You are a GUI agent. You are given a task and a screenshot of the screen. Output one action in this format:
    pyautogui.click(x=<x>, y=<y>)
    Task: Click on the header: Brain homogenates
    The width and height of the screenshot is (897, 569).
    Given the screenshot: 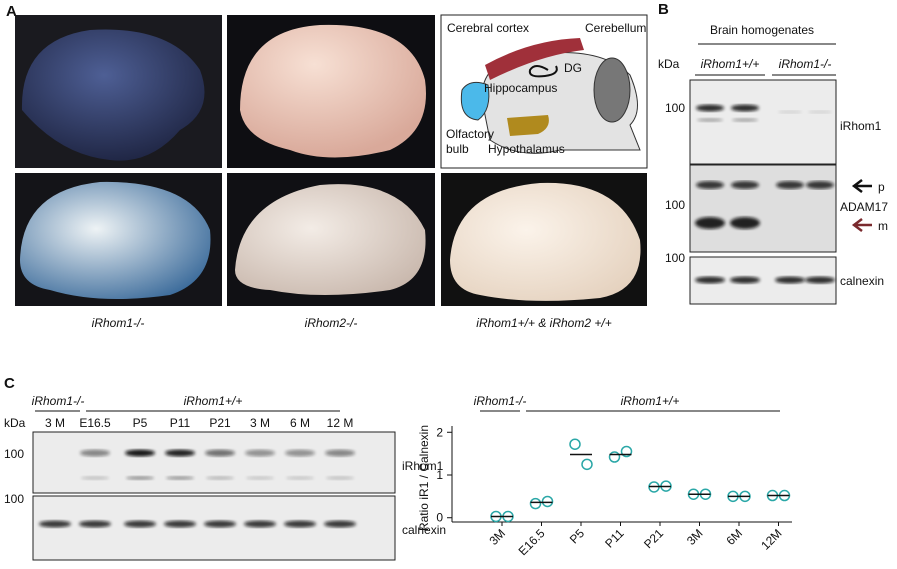 What is the action you would take?
    pyautogui.click(x=762, y=30)
    